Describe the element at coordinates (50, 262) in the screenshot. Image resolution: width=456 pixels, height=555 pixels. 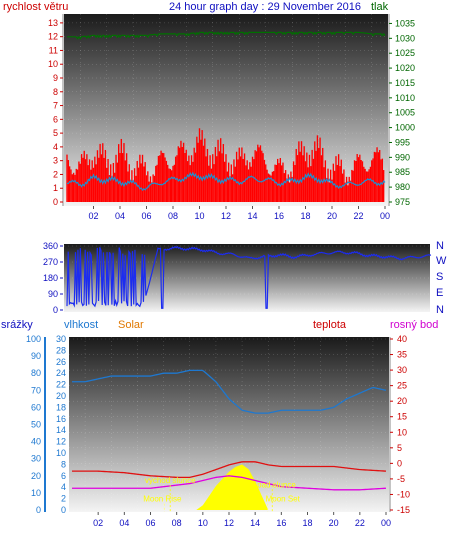
I see `direction-tick-label: 270` at that location.